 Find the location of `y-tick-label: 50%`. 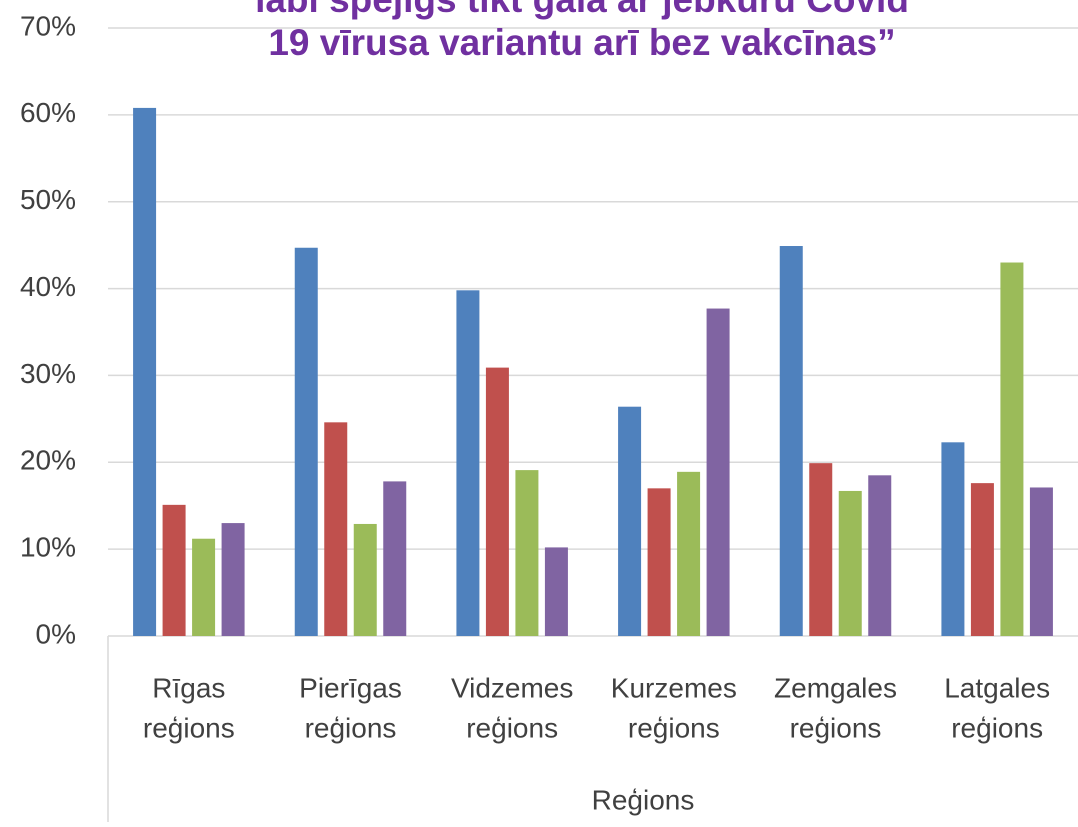

y-tick-label: 50% is located at coordinates (48, 199).